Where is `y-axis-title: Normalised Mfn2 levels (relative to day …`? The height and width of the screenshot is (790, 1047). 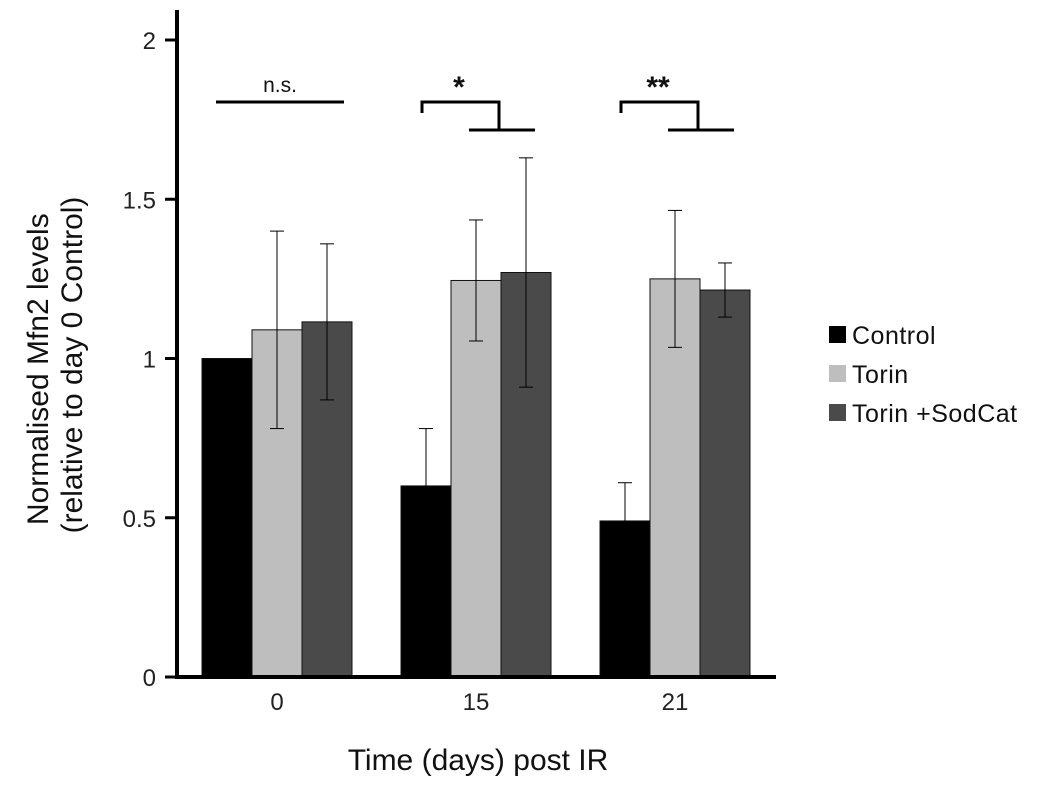 y-axis-title: Normalised Mfn2 levels (relative to day … is located at coordinates (55, 365).